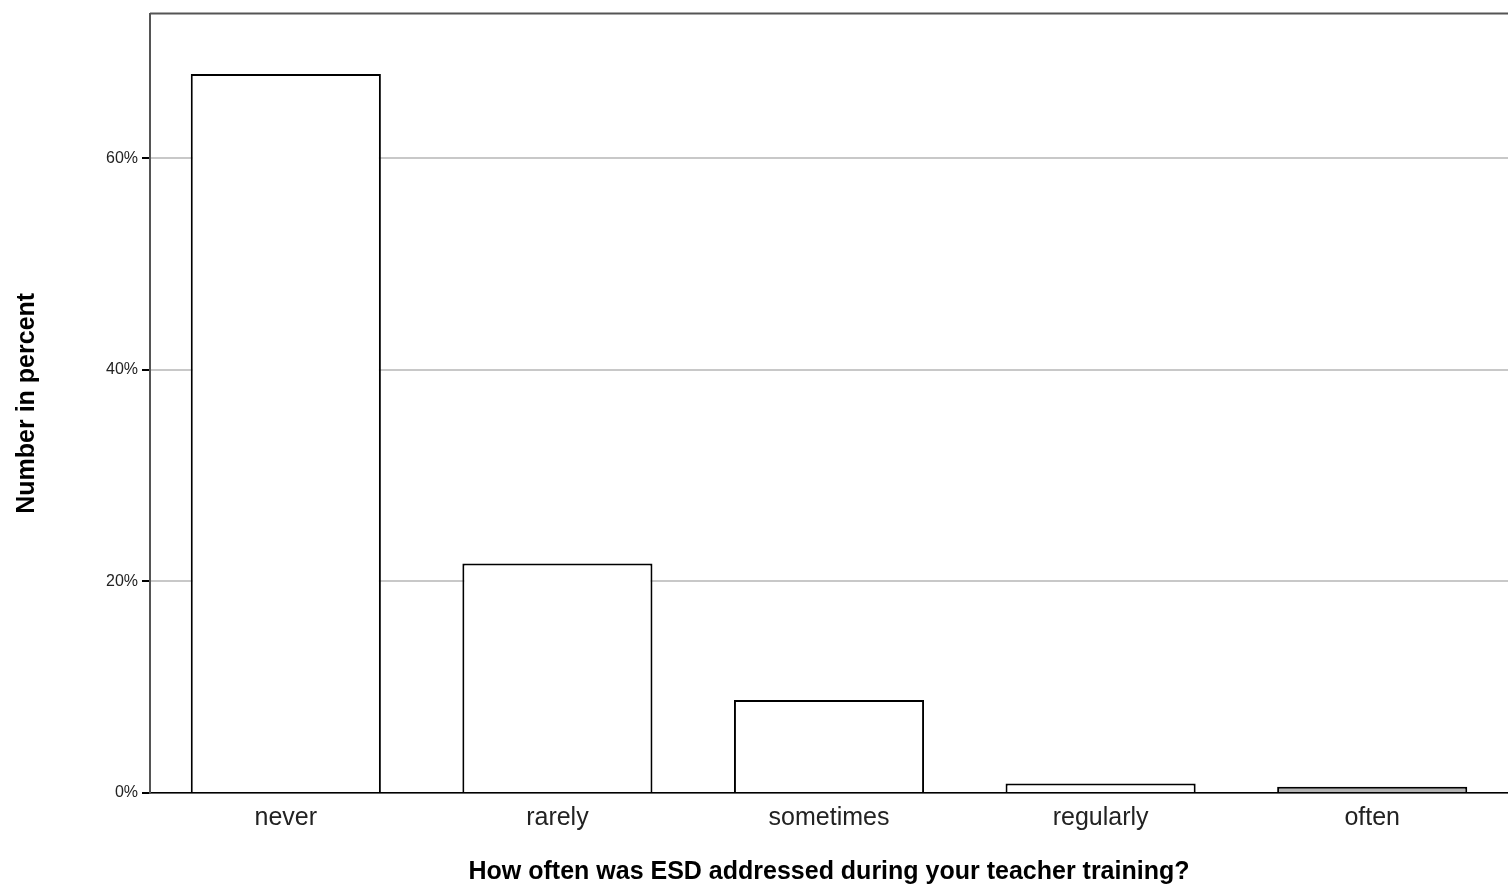  I want to click on x-tick-label: never, so click(286, 815).